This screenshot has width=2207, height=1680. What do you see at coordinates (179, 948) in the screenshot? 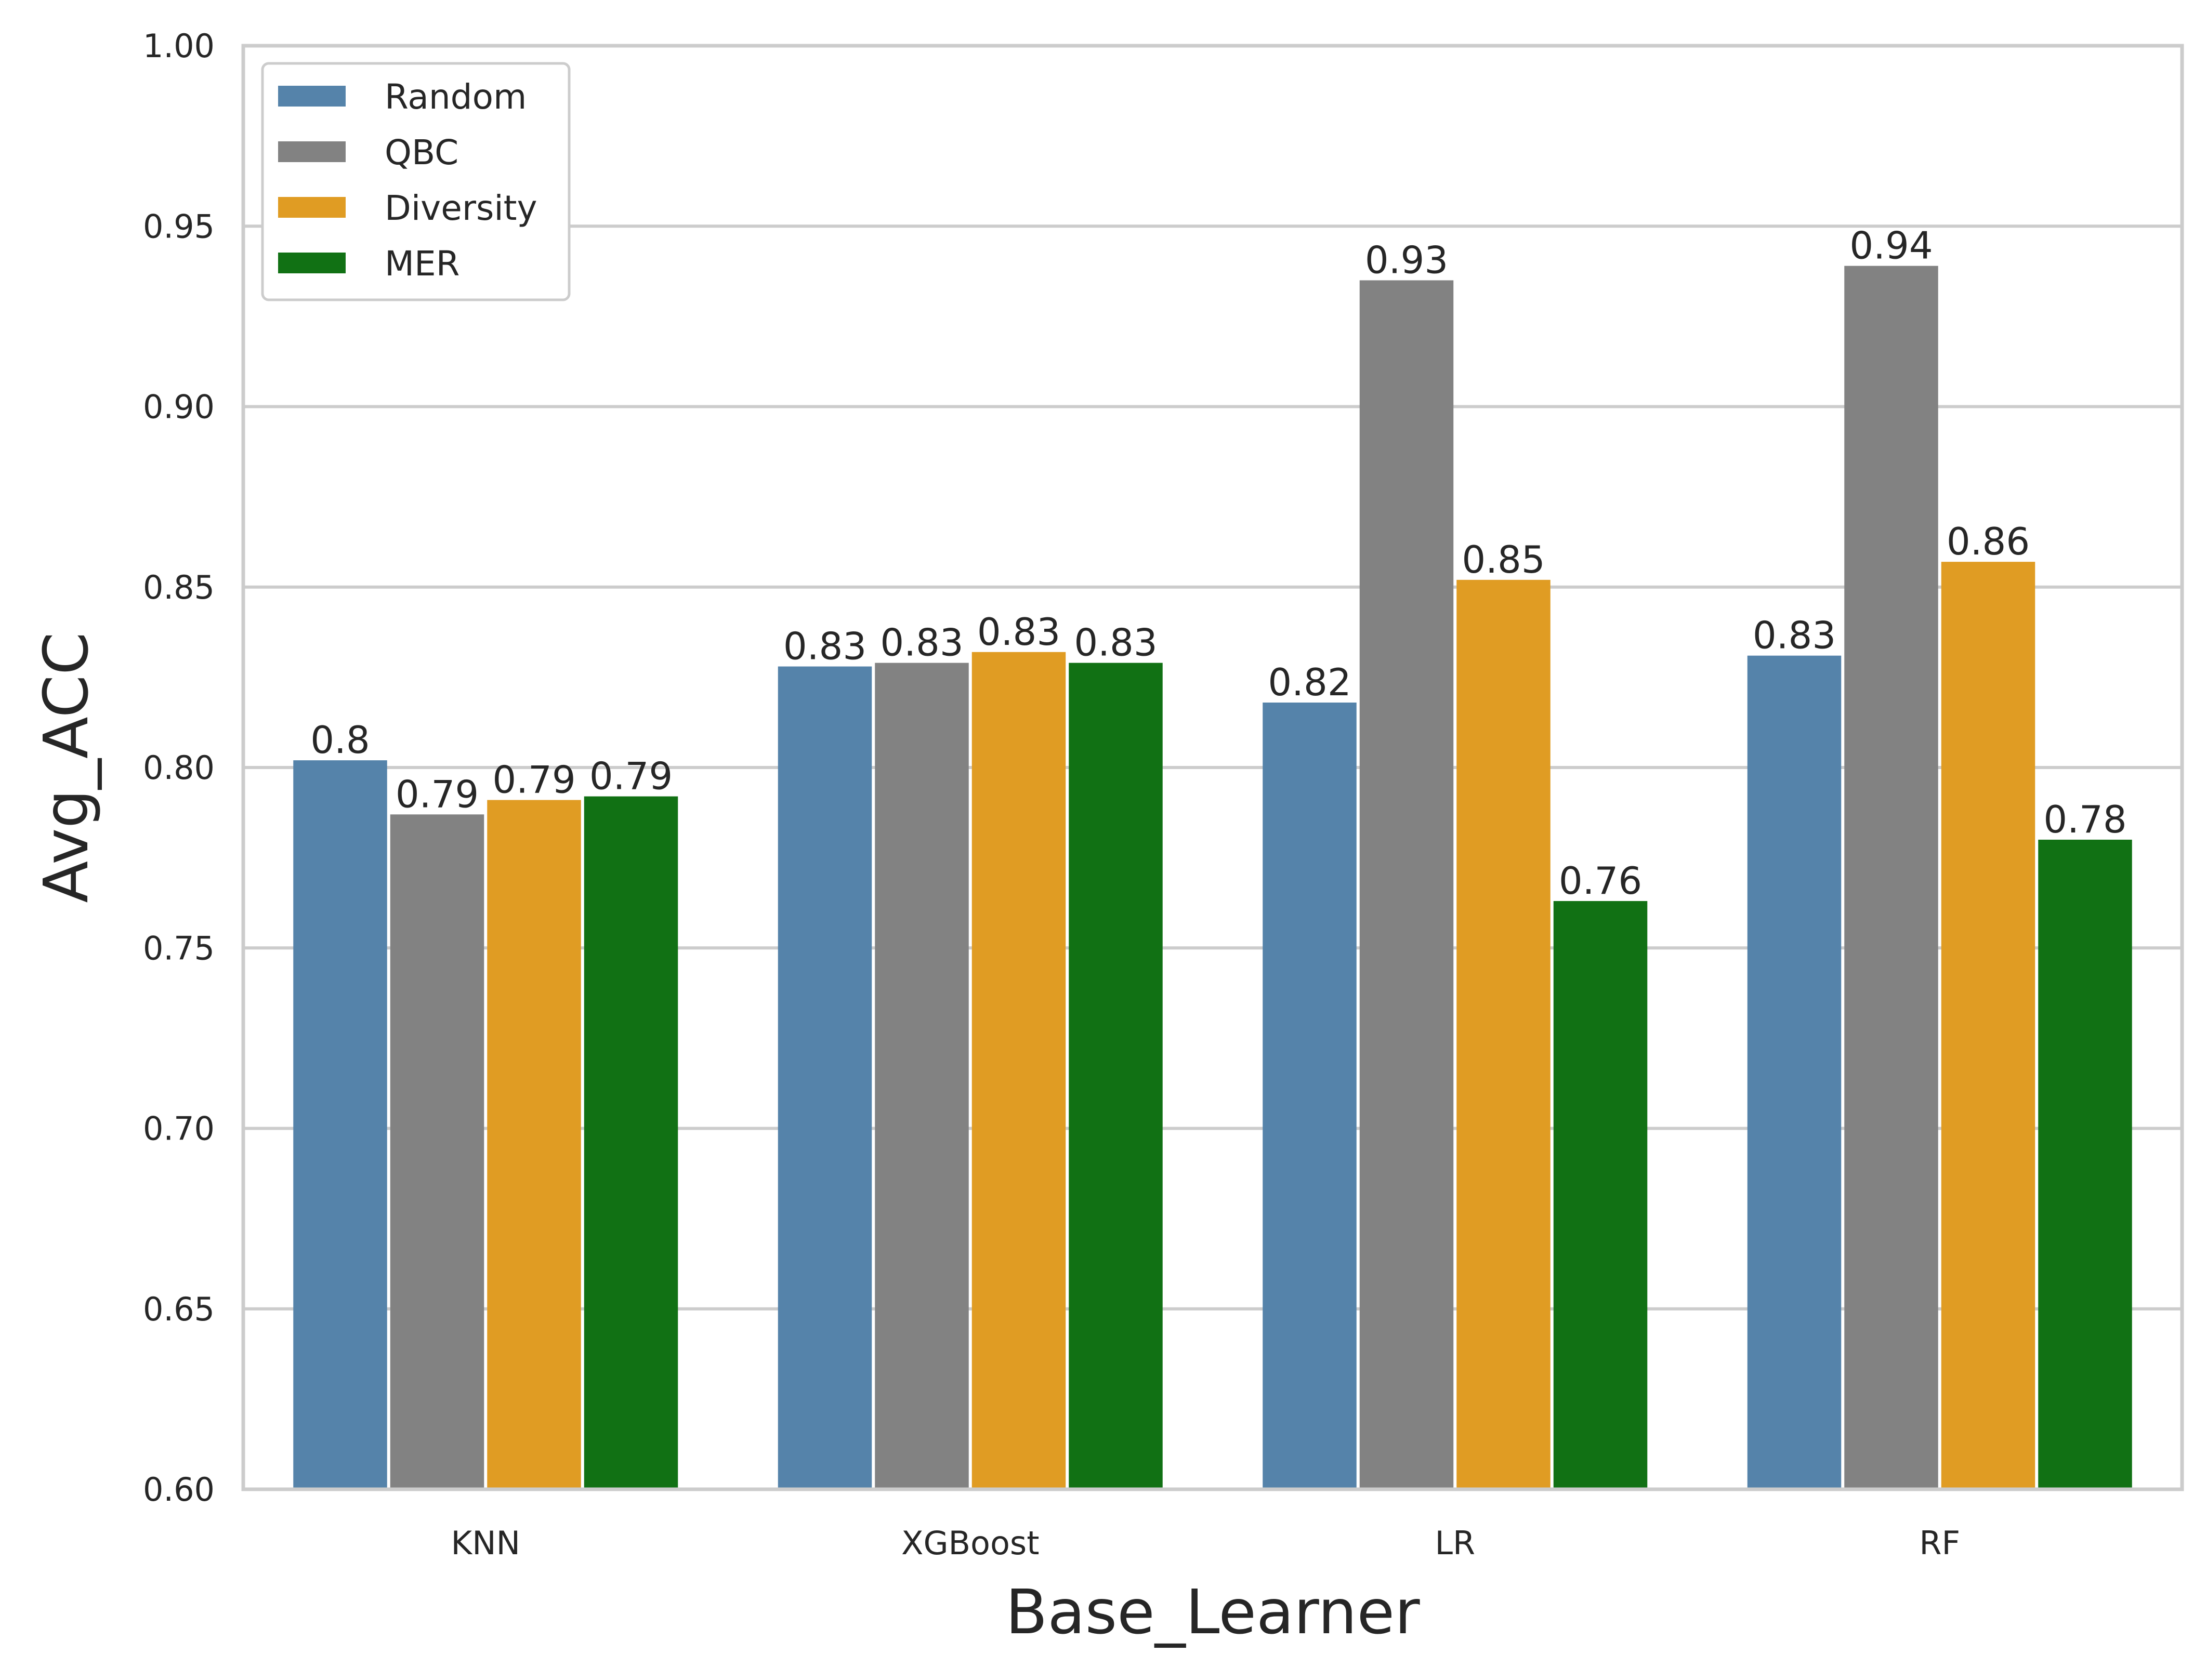
I see `y-tick-label: 0.75` at bounding box center [179, 948].